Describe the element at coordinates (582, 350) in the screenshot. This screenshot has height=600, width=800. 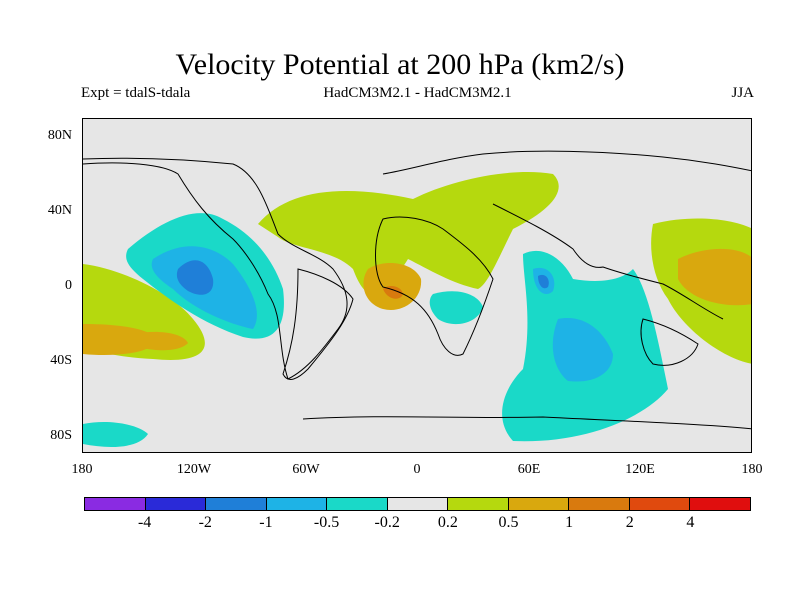
I see `stronger-negative-south-indian` at that location.